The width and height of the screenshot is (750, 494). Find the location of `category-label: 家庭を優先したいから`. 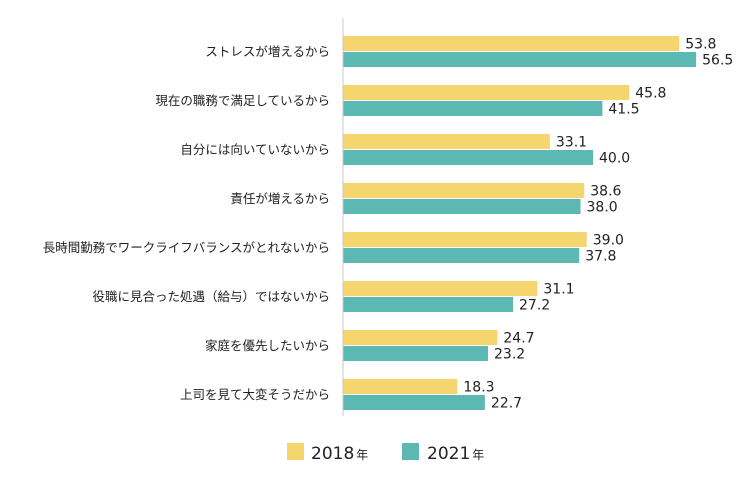

category-label: 家庭を優先したいから is located at coordinates (267, 345).